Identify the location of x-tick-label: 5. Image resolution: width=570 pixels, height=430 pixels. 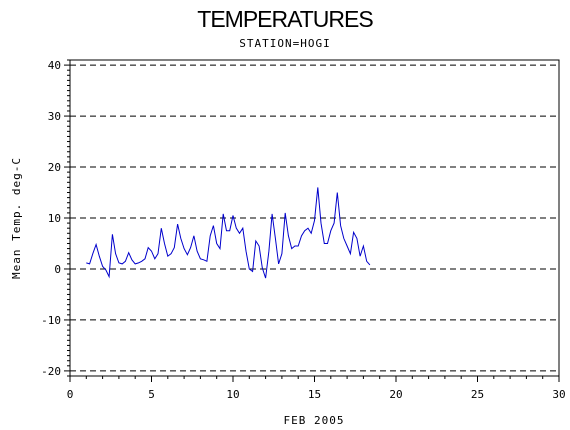
(151, 394).